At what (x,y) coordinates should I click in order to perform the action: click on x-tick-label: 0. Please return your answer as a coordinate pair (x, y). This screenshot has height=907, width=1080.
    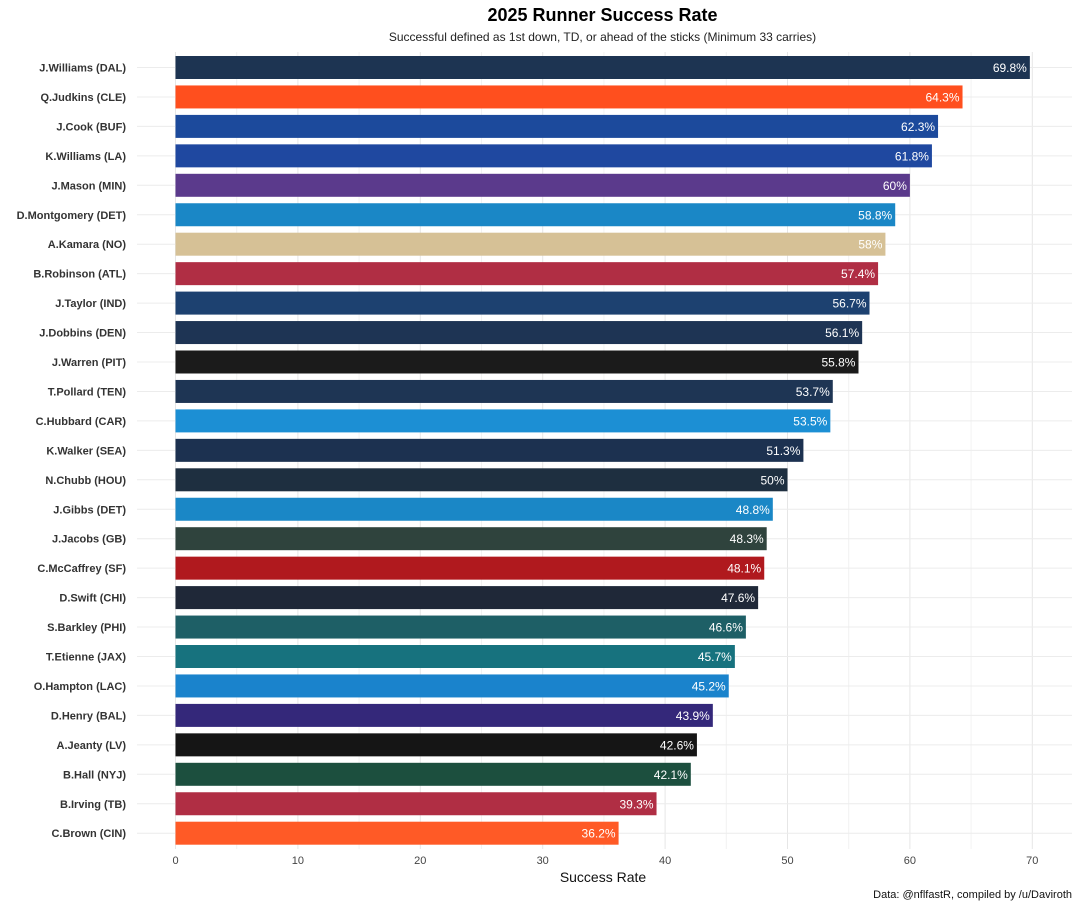
    Looking at the image, I should click on (175, 861).